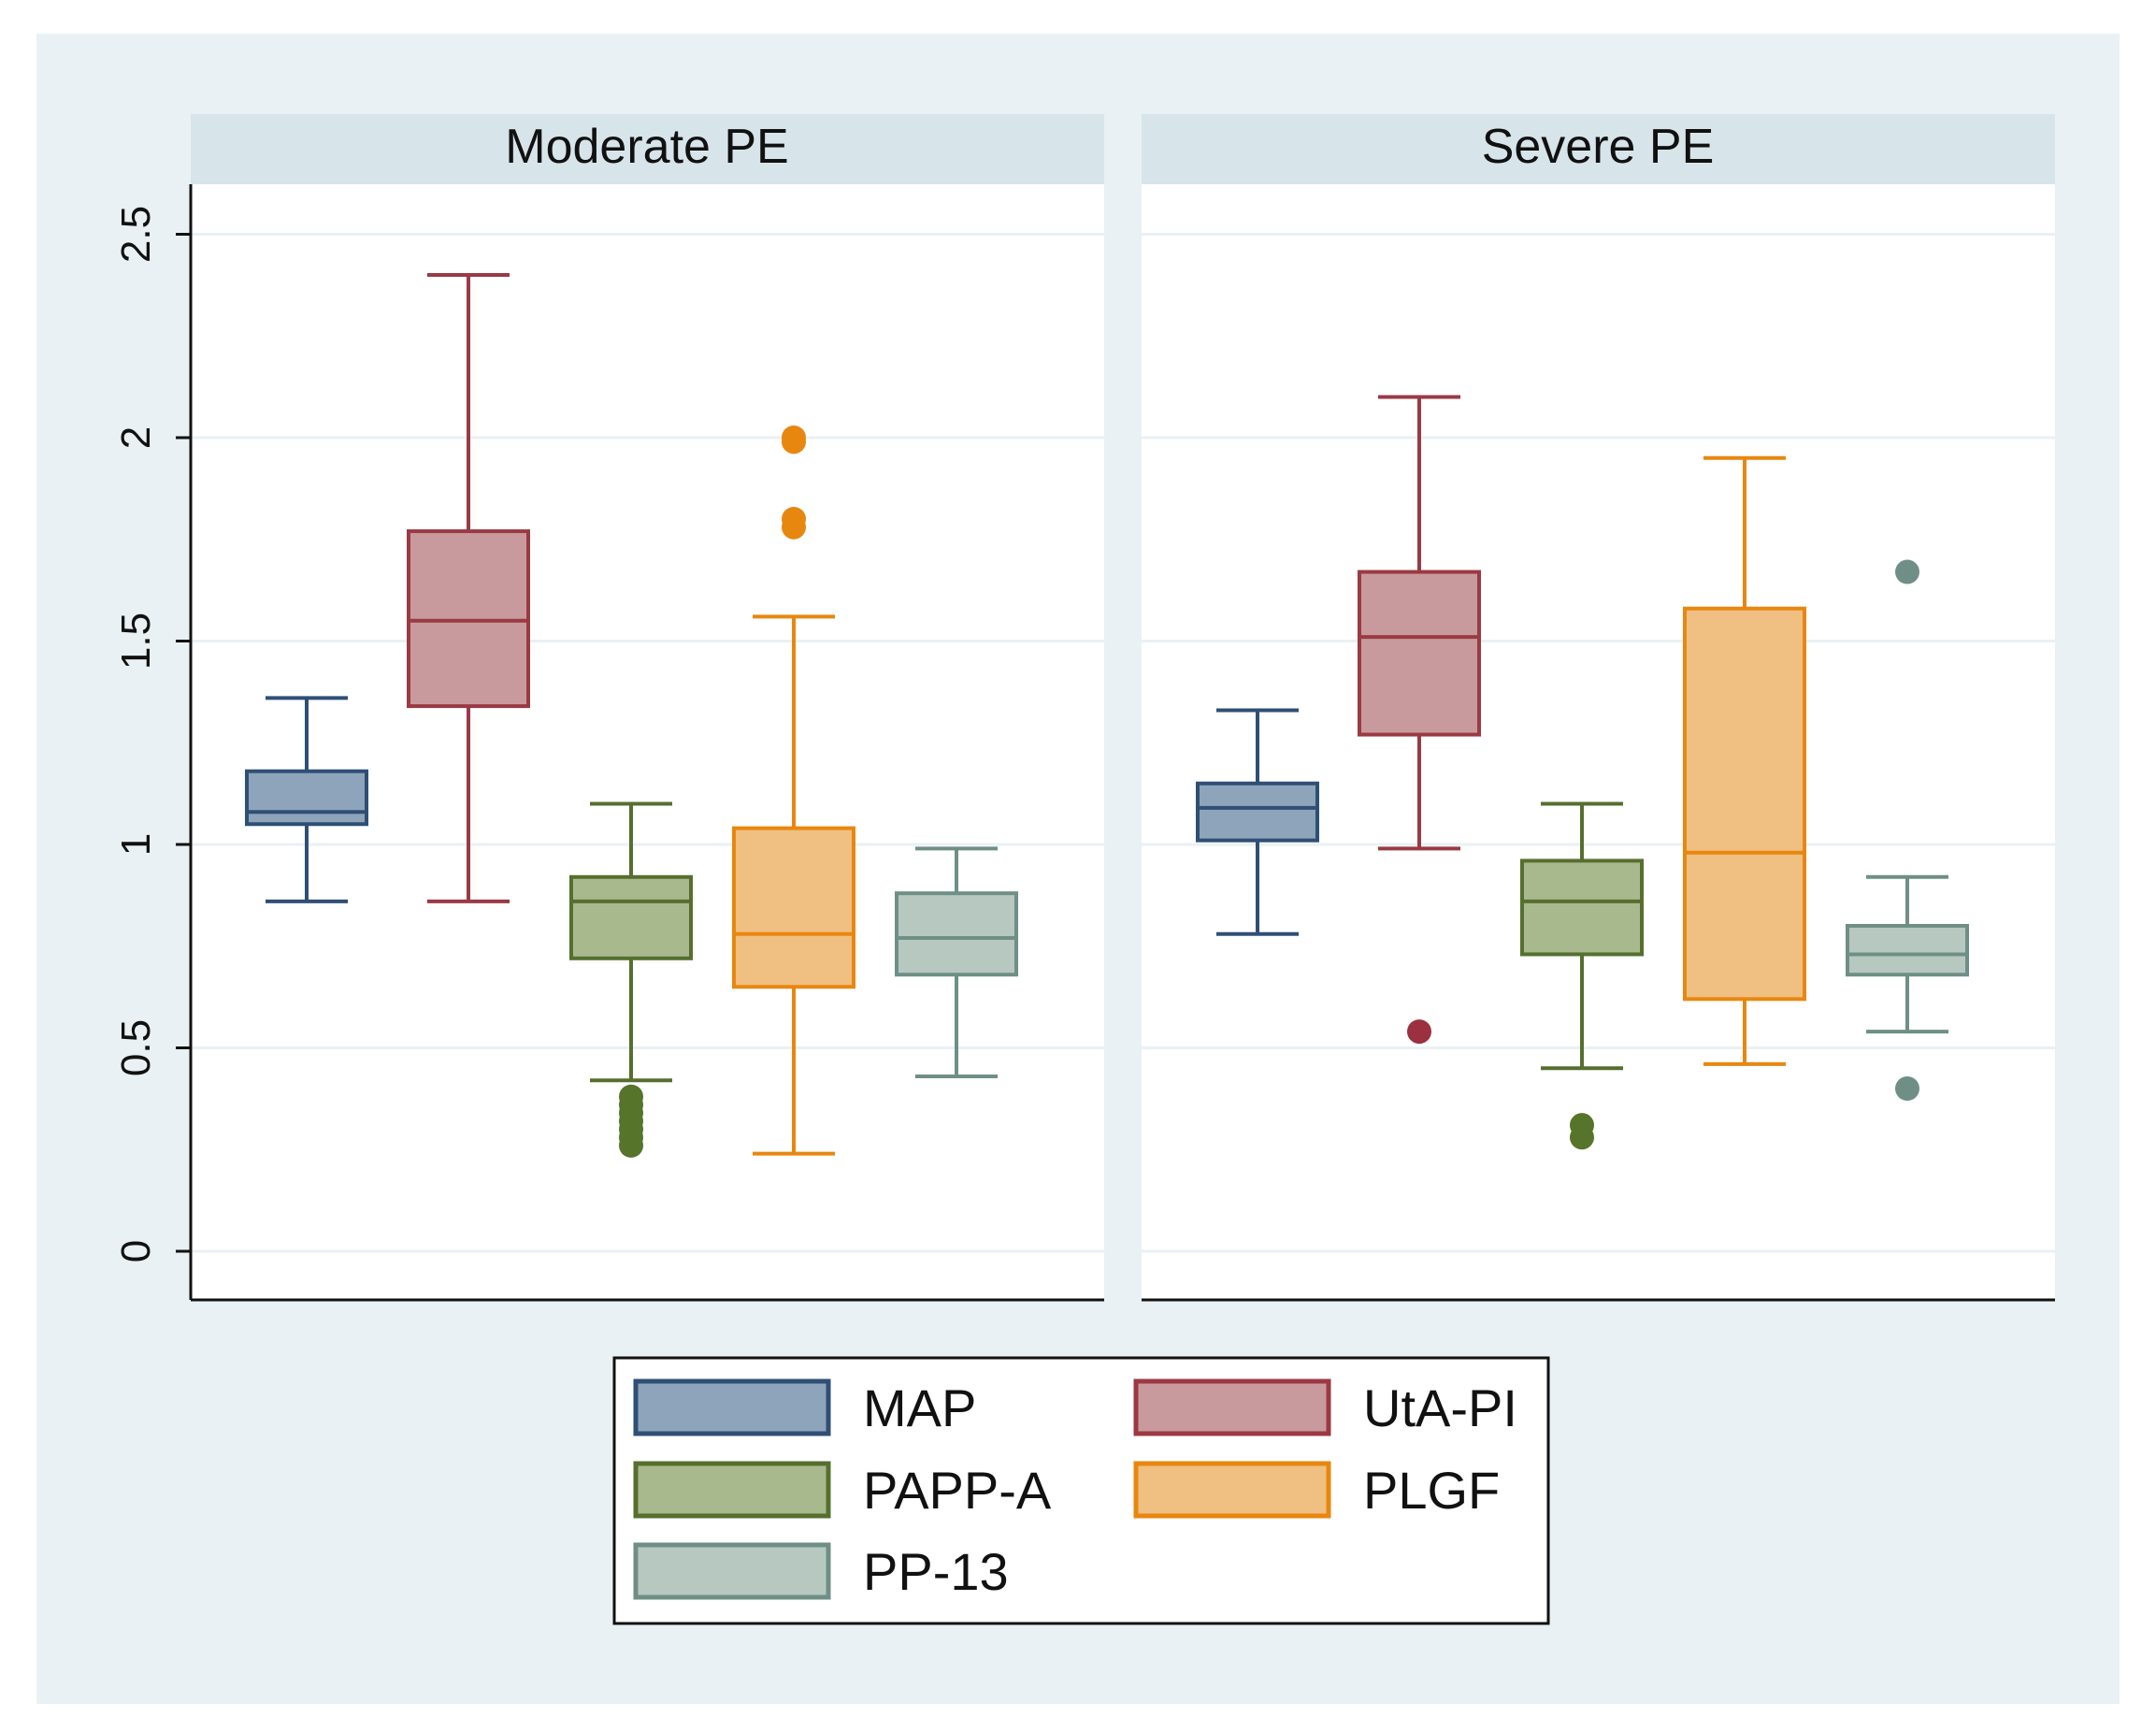 This screenshot has height=1731, width=2156. I want to click on legend-item-plgf: PLGF, so click(1317, 1490).